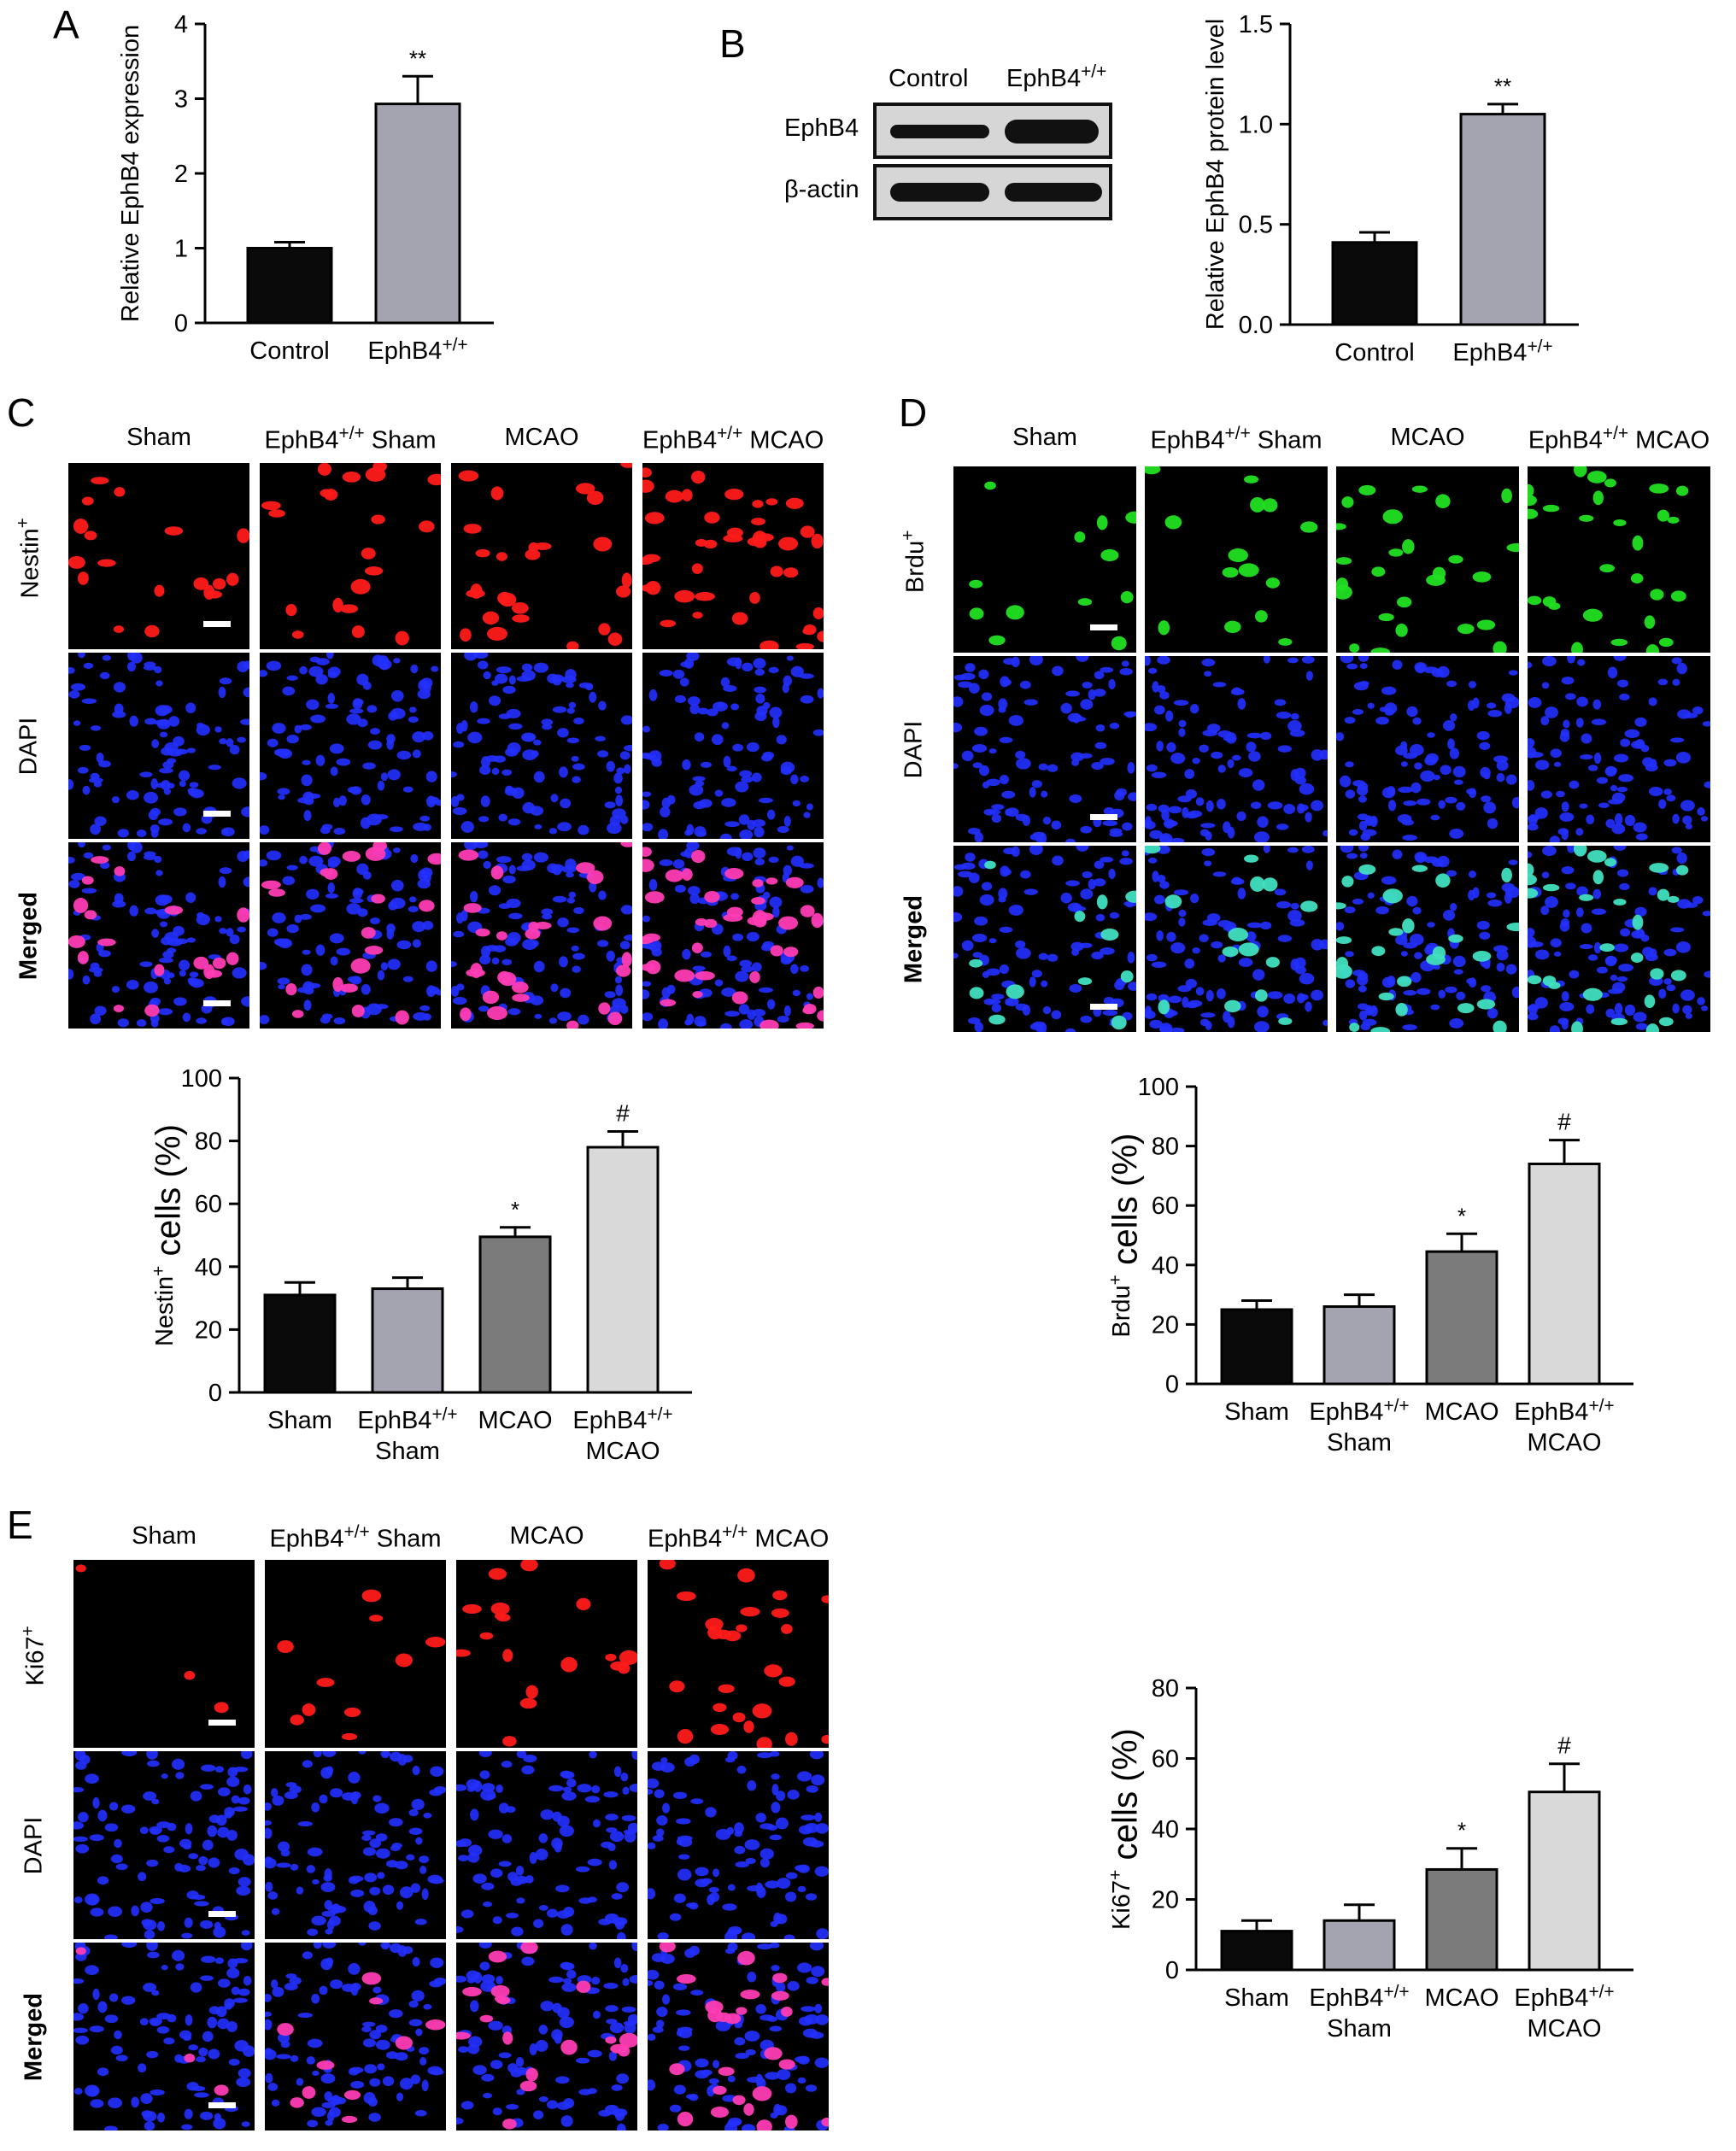 The image size is (1736, 2151). I want to click on y-tick-label: 100, so click(201, 1079).